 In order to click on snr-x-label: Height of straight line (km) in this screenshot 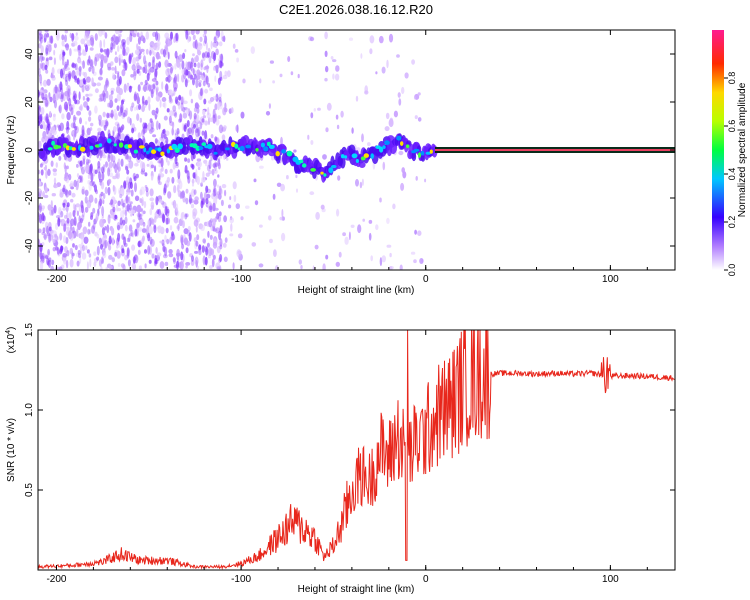, I will do `click(356, 589)`.